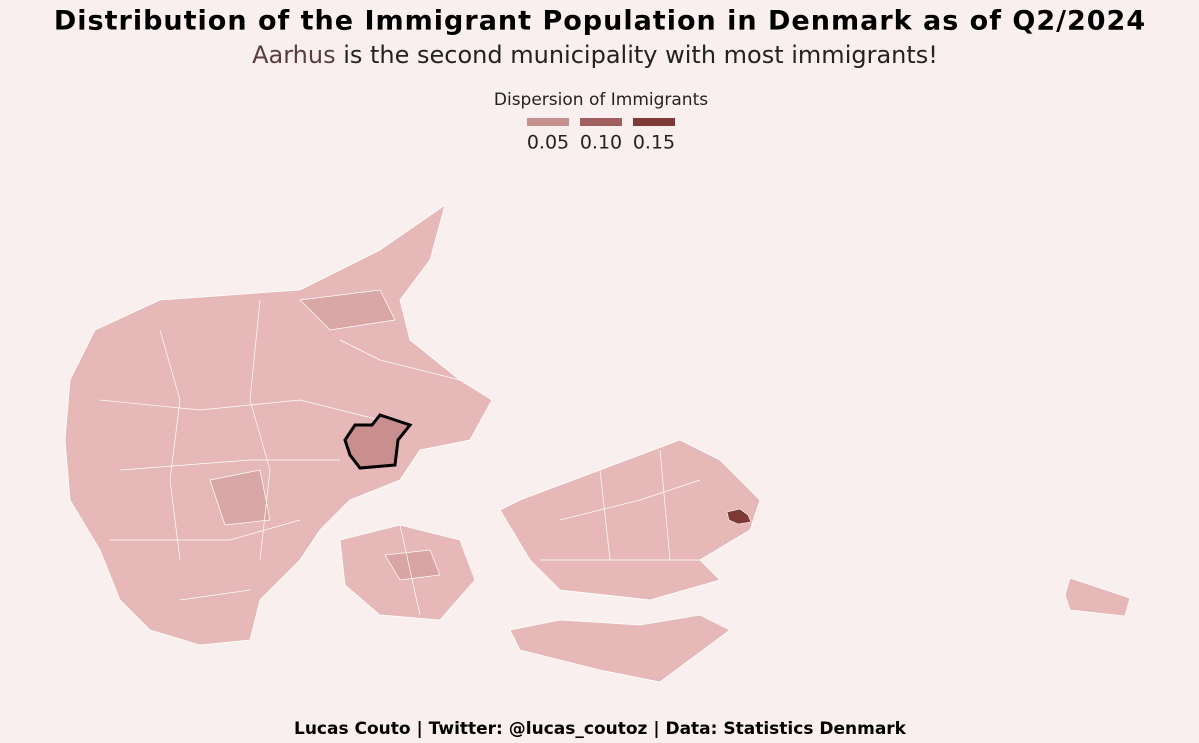 The image size is (1199, 743). I want to click on bornholm, so click(1097, 597).